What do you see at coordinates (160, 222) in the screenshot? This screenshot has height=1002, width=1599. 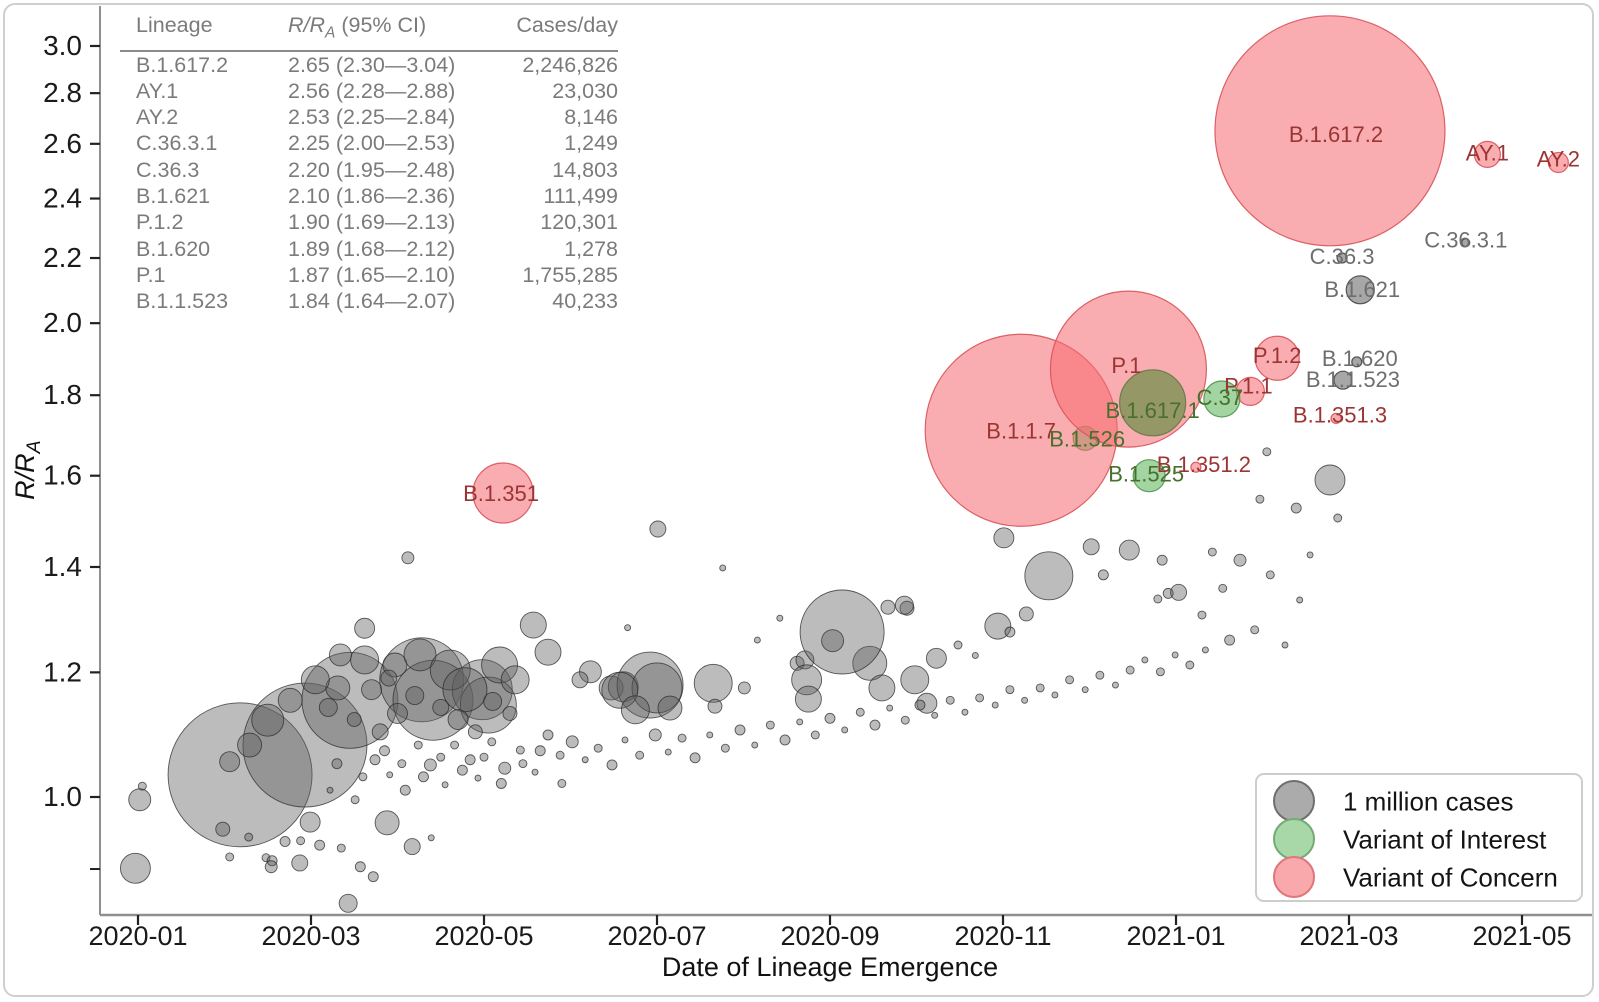 I see `lineage-cell: P.1.2` at bounding box center [160, 222].